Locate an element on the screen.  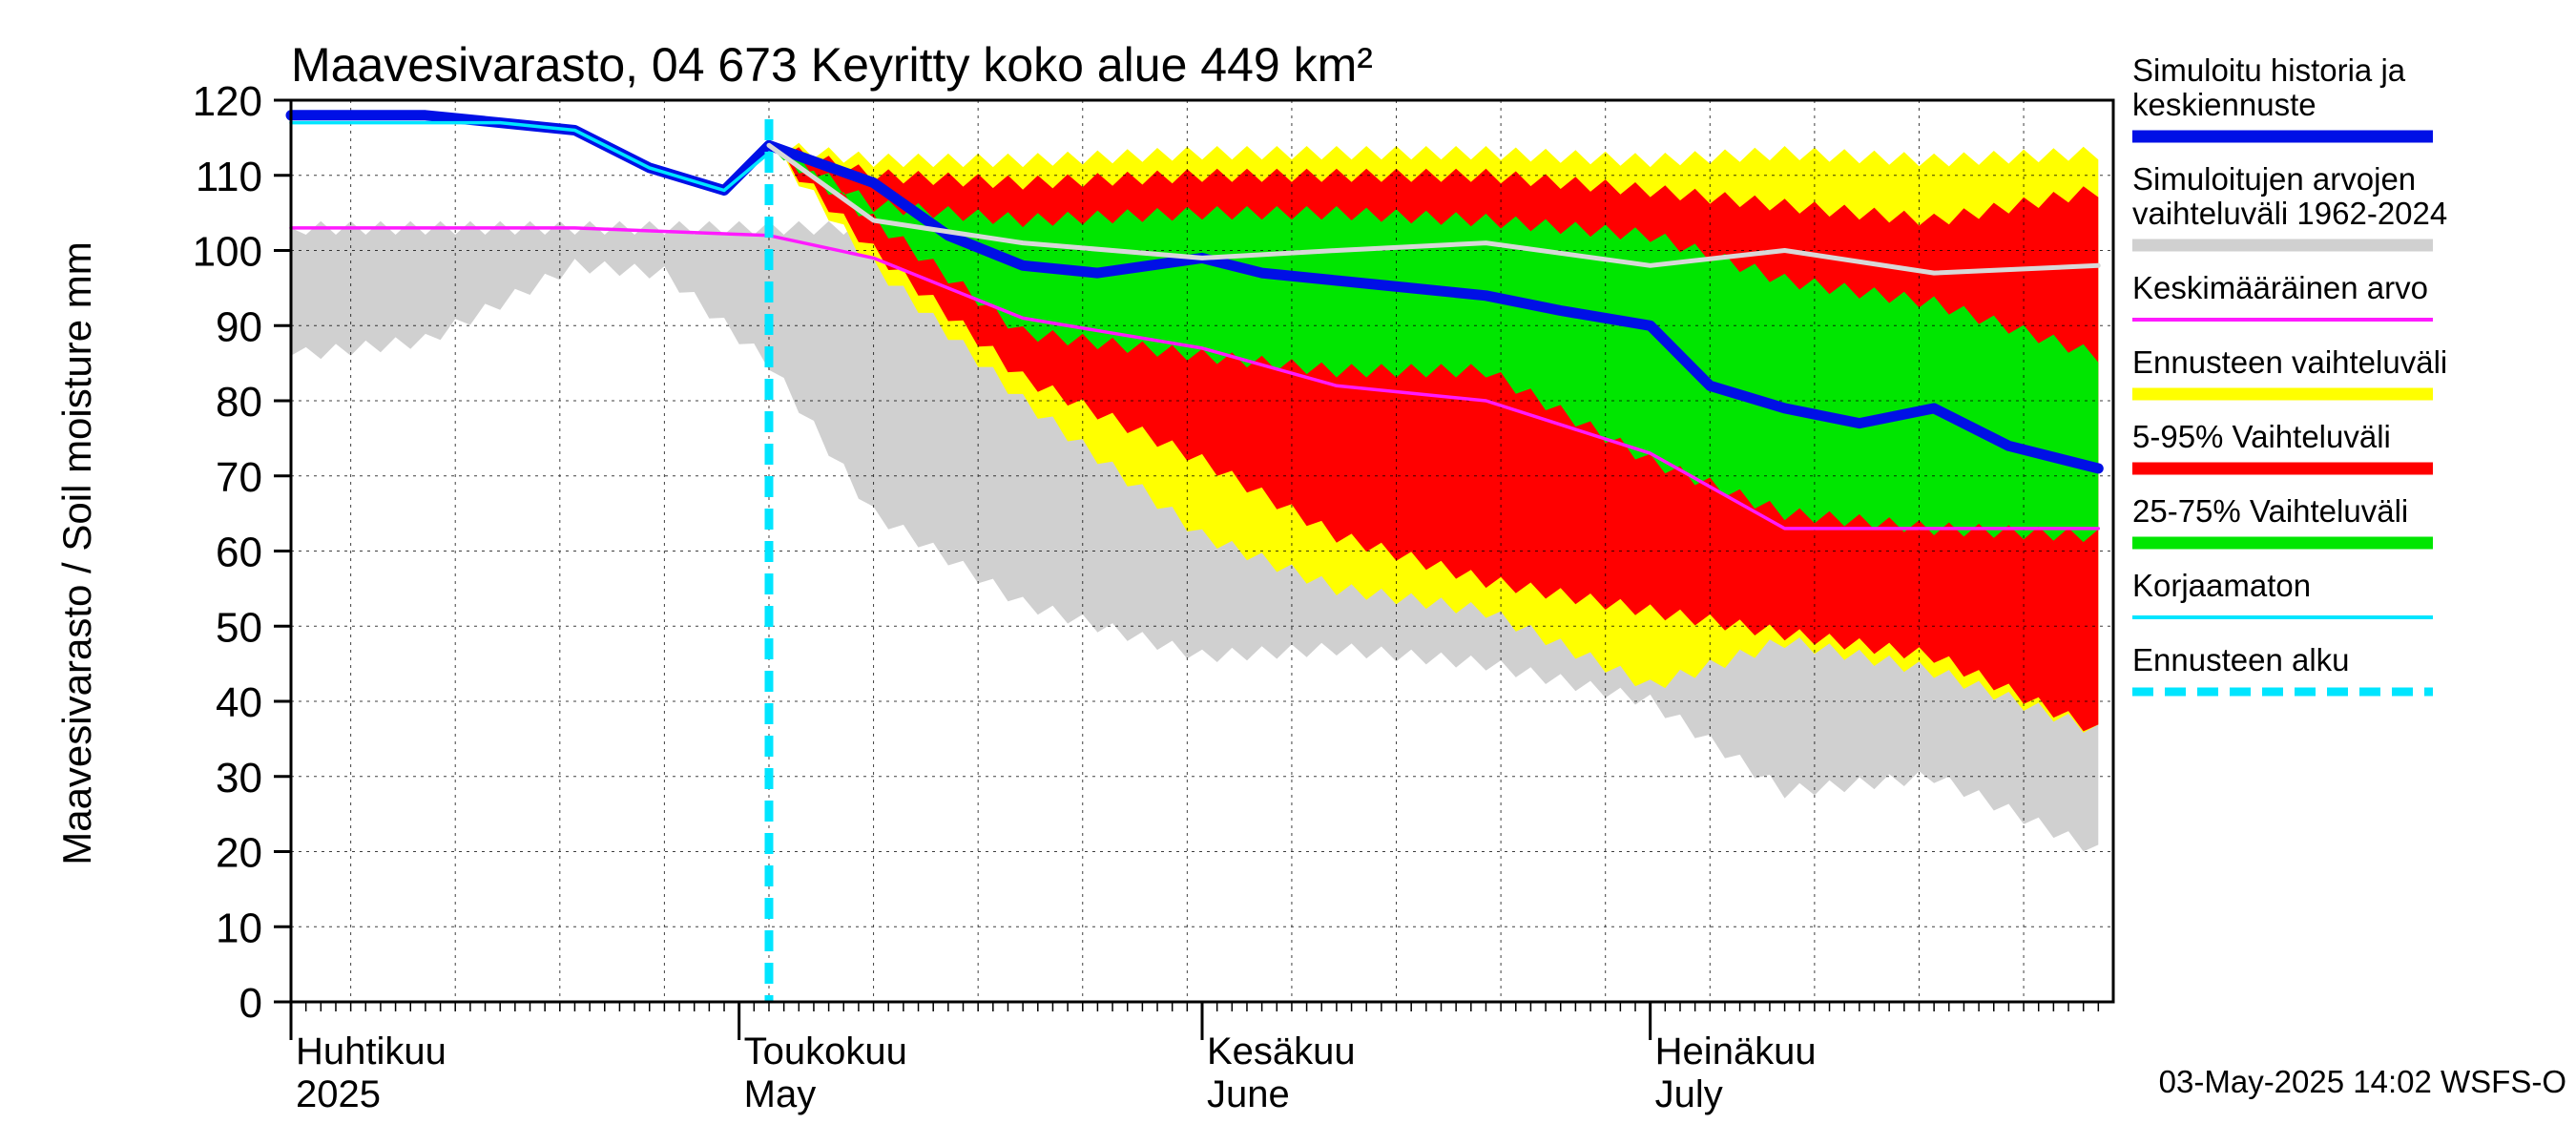
legend-label: Korjaamaton is located at coordinates (2221, 585).